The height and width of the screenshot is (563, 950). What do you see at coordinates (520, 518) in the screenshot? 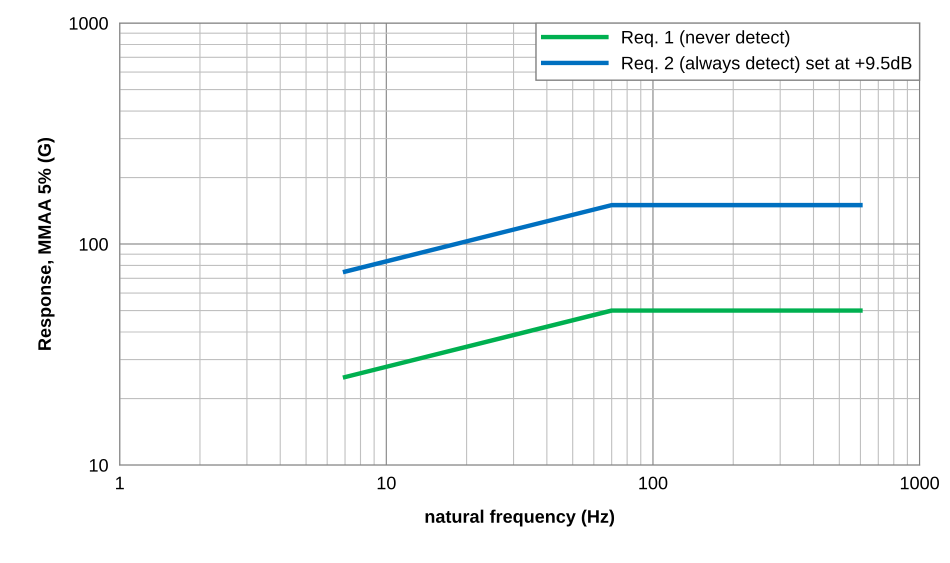
I see `x-axis-title: natural frequency (Hz)` at bounding box center [520, 518].